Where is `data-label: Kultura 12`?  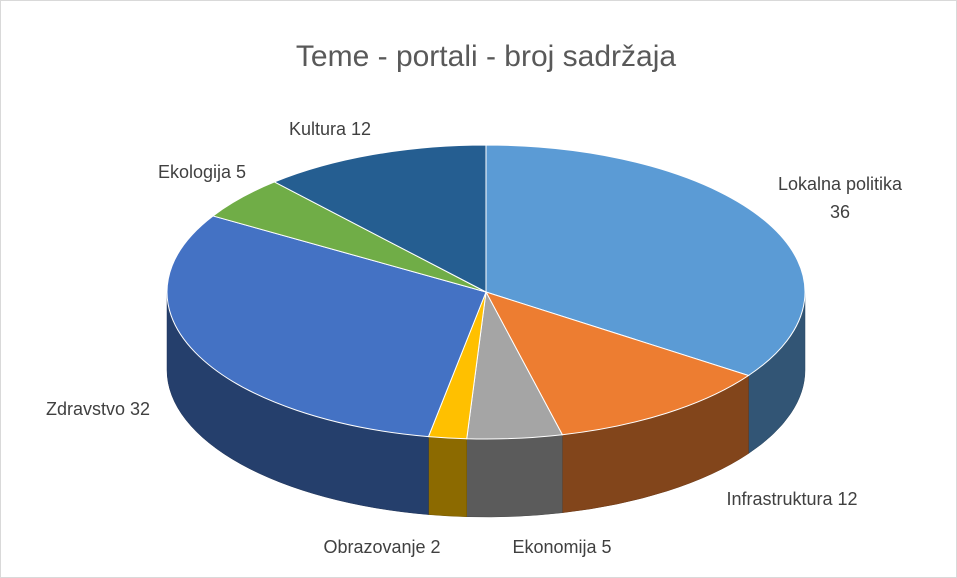
data-label: Kultura 12 is located at coordinates (330, 129).